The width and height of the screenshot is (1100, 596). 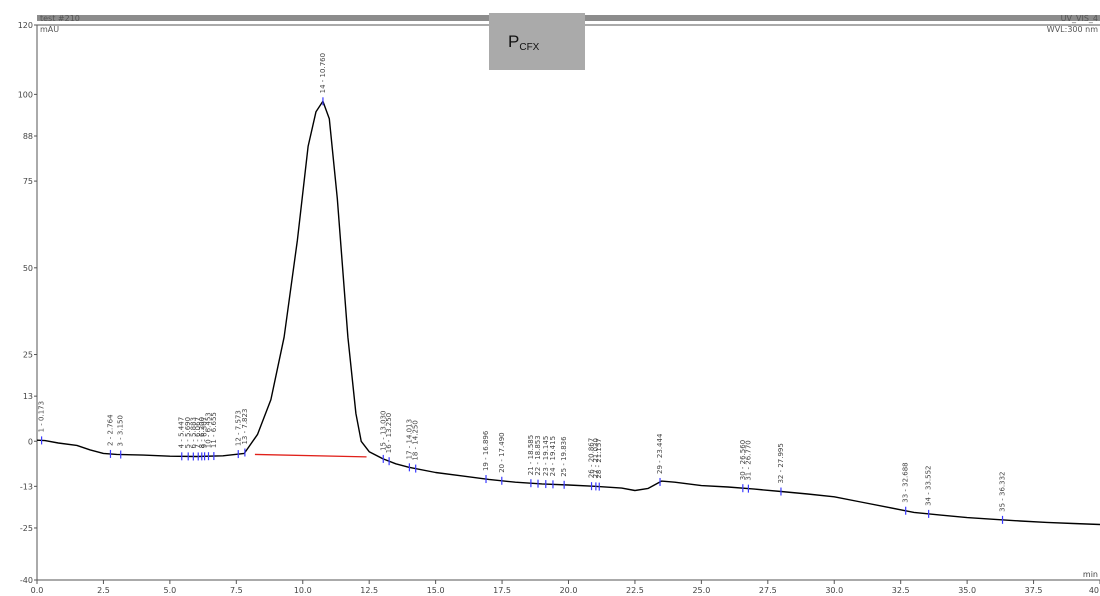 What do you see at coordinates (553, 456) in the screenshot?
I see `peak-label: 24 - 19.415` at bounding box center [553, 456].